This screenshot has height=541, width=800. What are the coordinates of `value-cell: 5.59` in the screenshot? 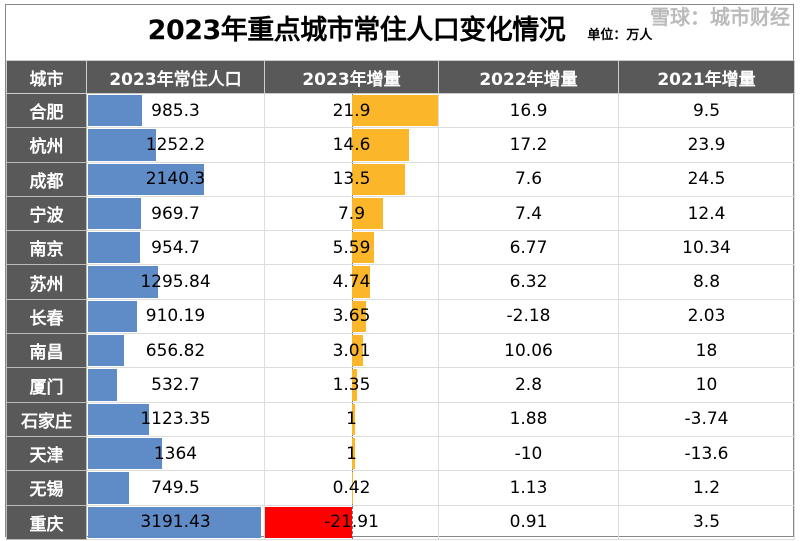 It's located at (351, 248).